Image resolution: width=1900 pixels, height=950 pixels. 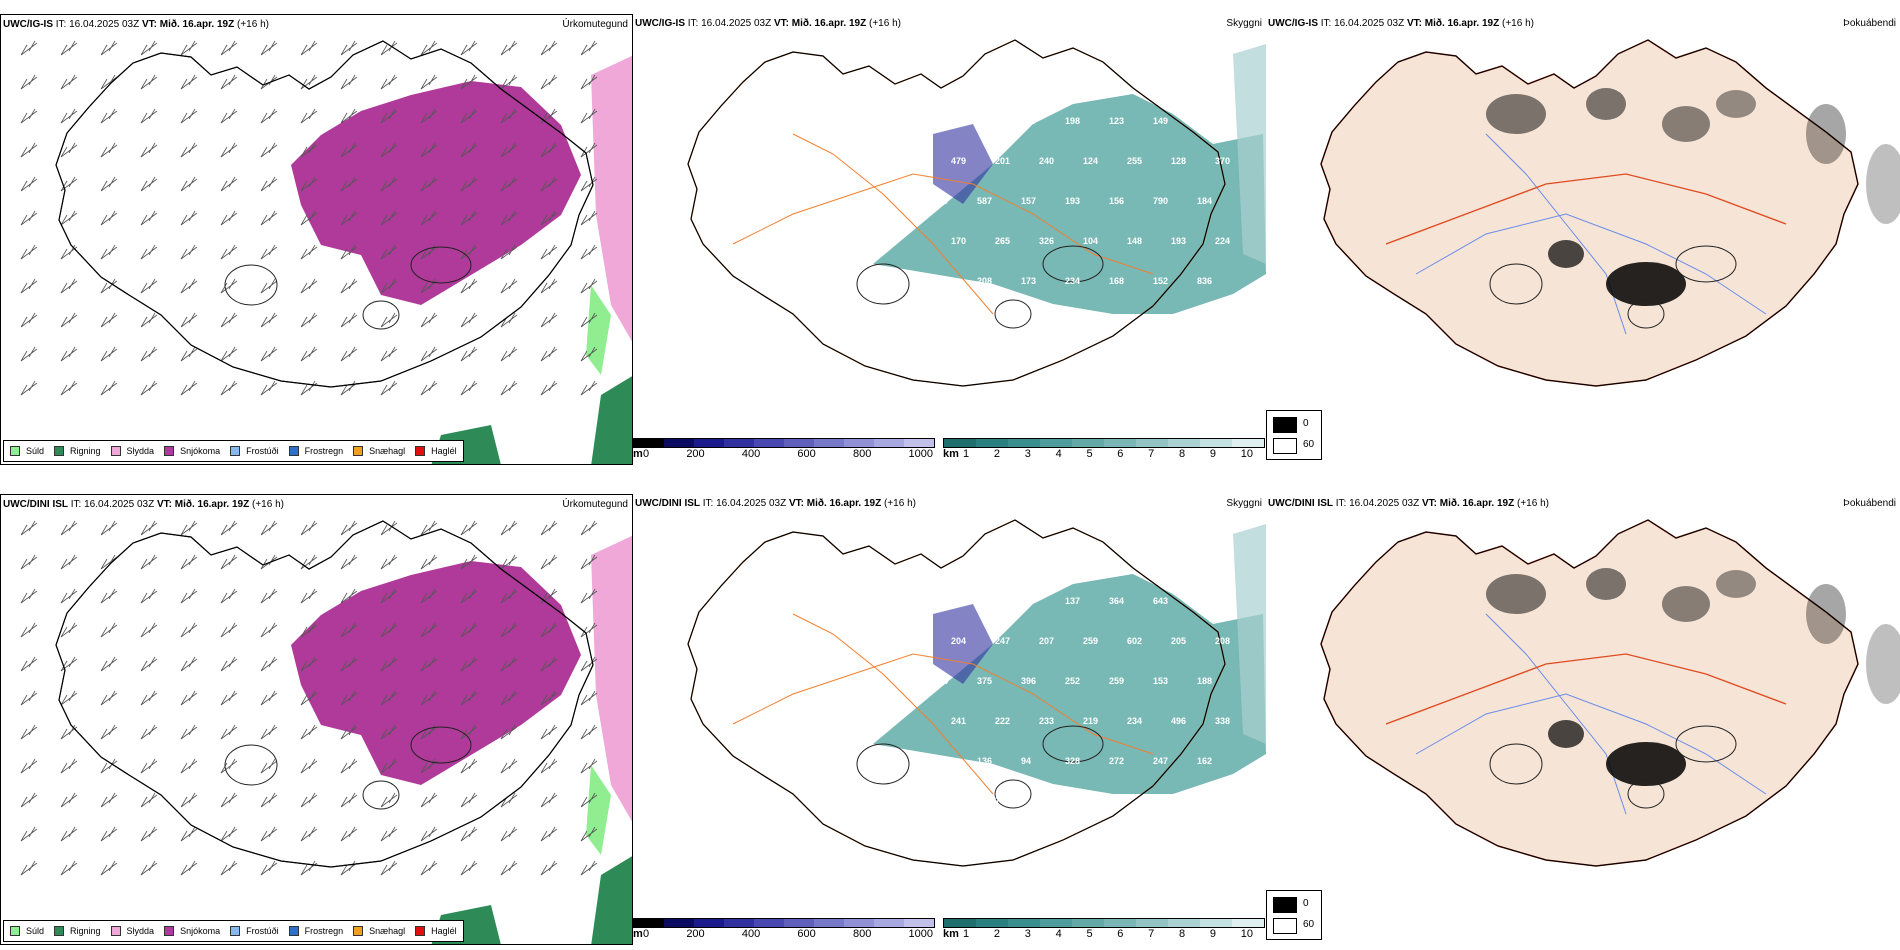 What do you see at coordinates (984, 761) in the screenshot?
I see `cloud-base-label: 136` at bounding box center [984, 761].